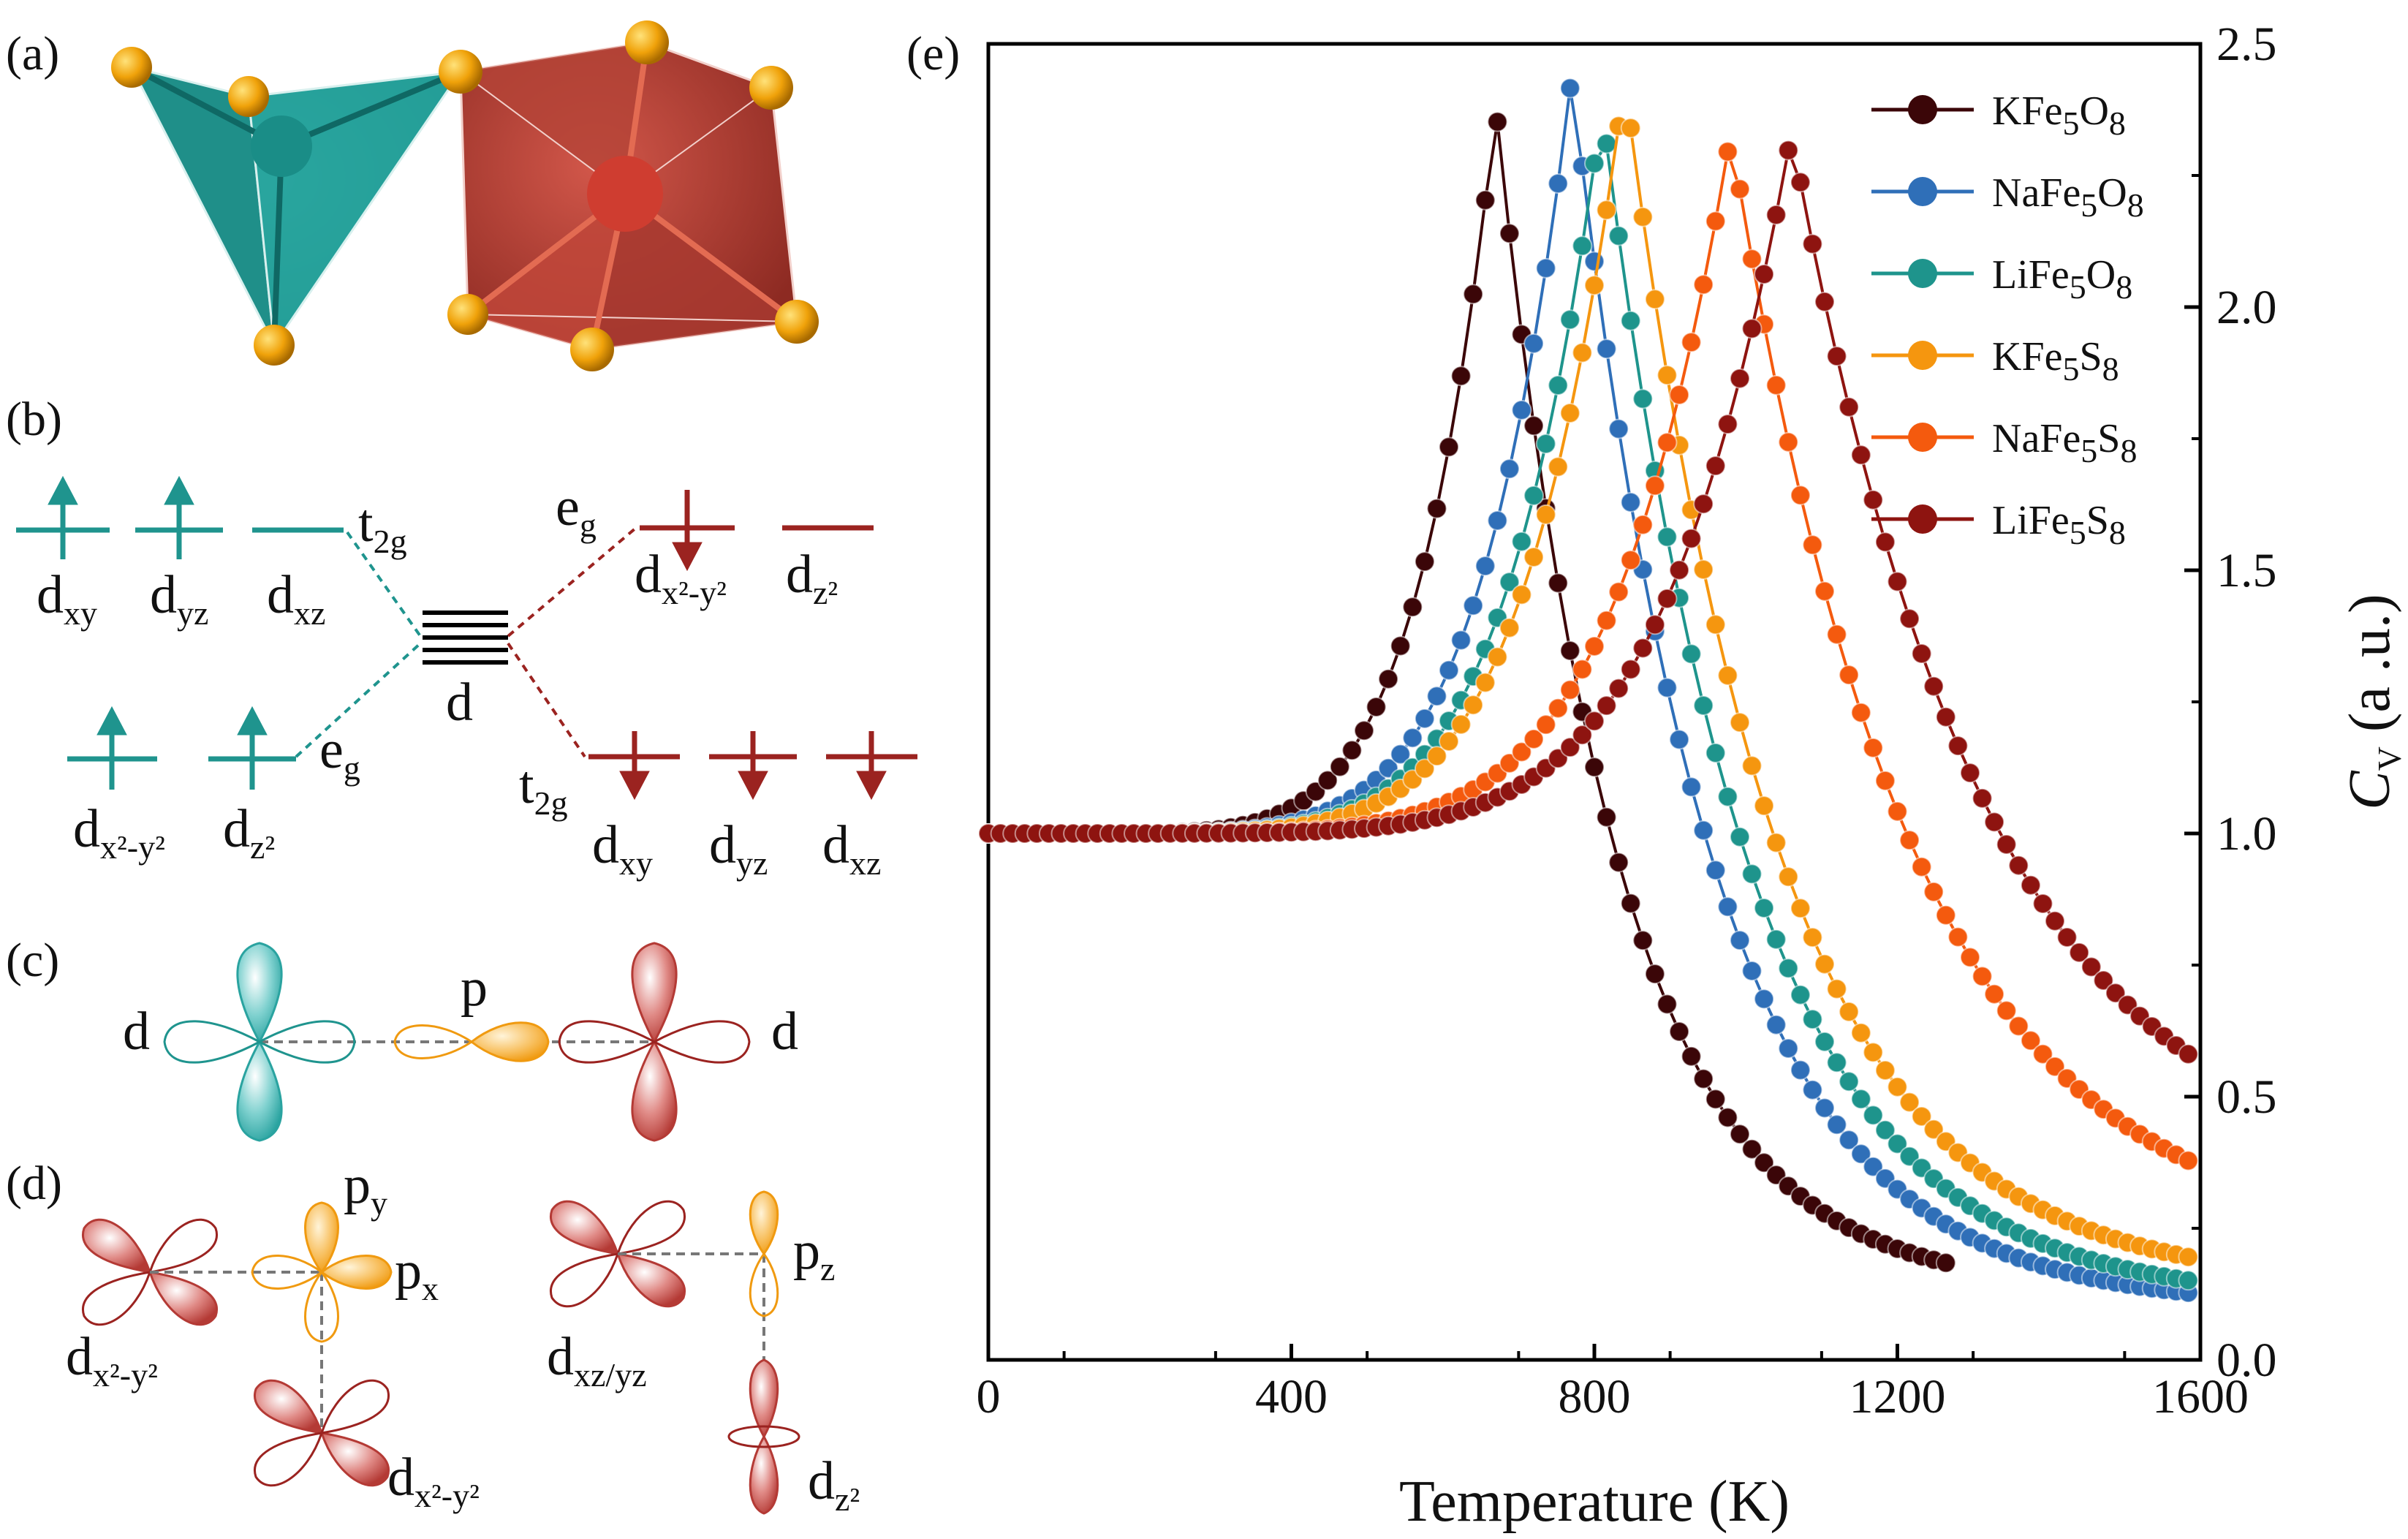  Describe the element at coordinates (1594, 1502) in the screenshot. I see `x-axis-title: Temperature (K)` at that location.